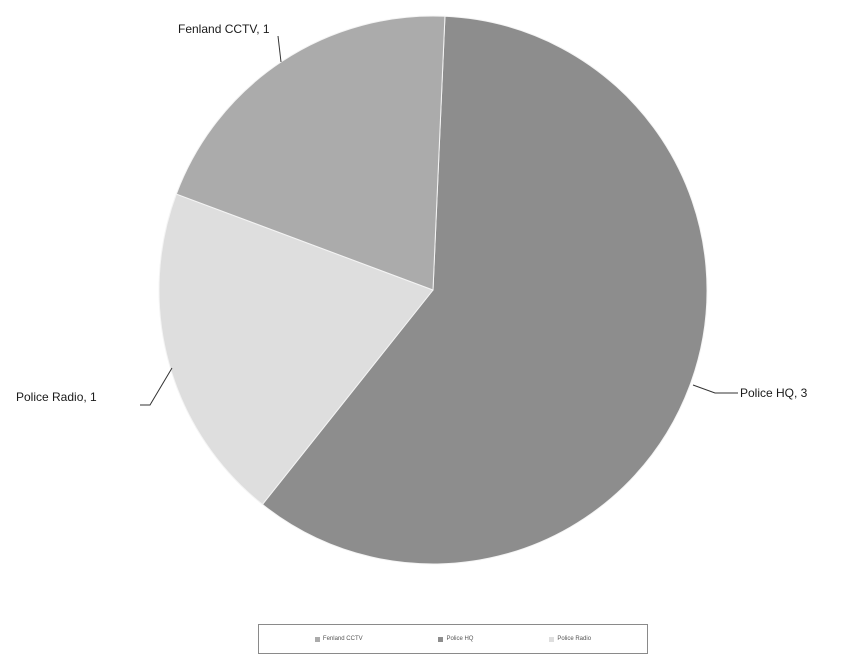 The width and height of the screenshot is (844, 665). What do you see at coordinates (441, 639) in the screenshot?
I see `legend-swatch-police-hq` at bounding box center [441, 639].